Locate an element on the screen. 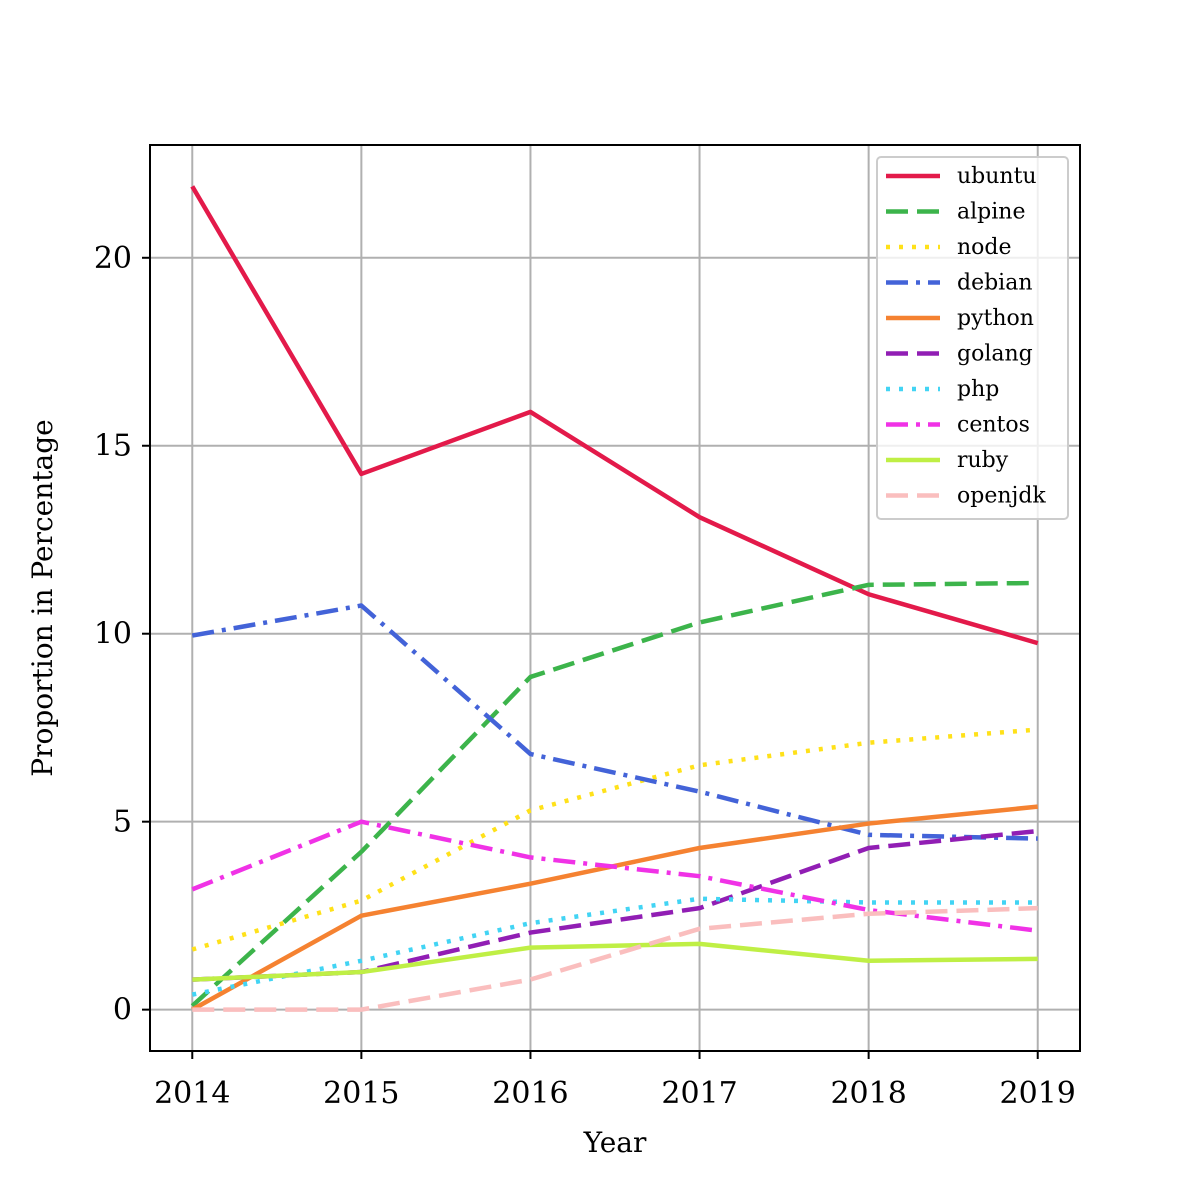 The height and width of the screenshot is (1200, 1200). x-tick-label: 2018 is located at coordinates (868, 1093).